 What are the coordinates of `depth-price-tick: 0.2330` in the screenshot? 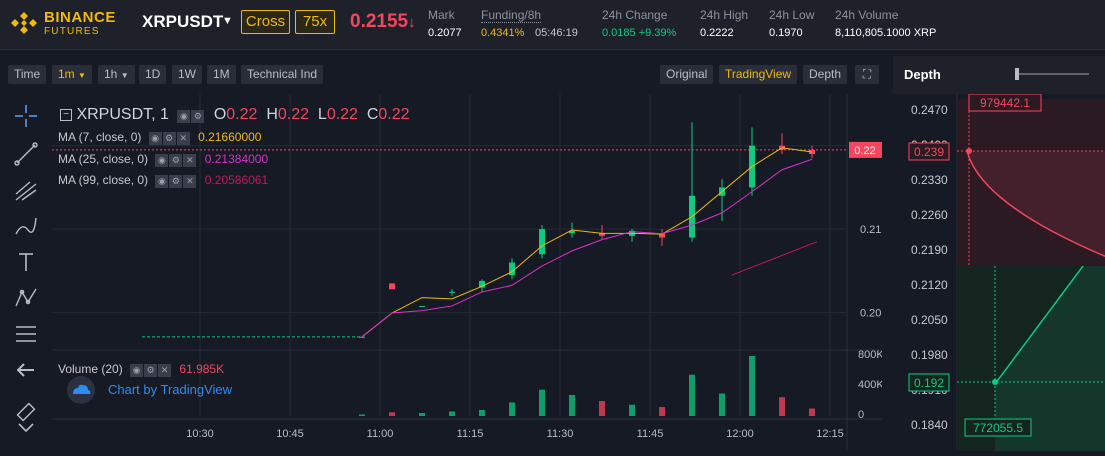 It's located at (929, 180).